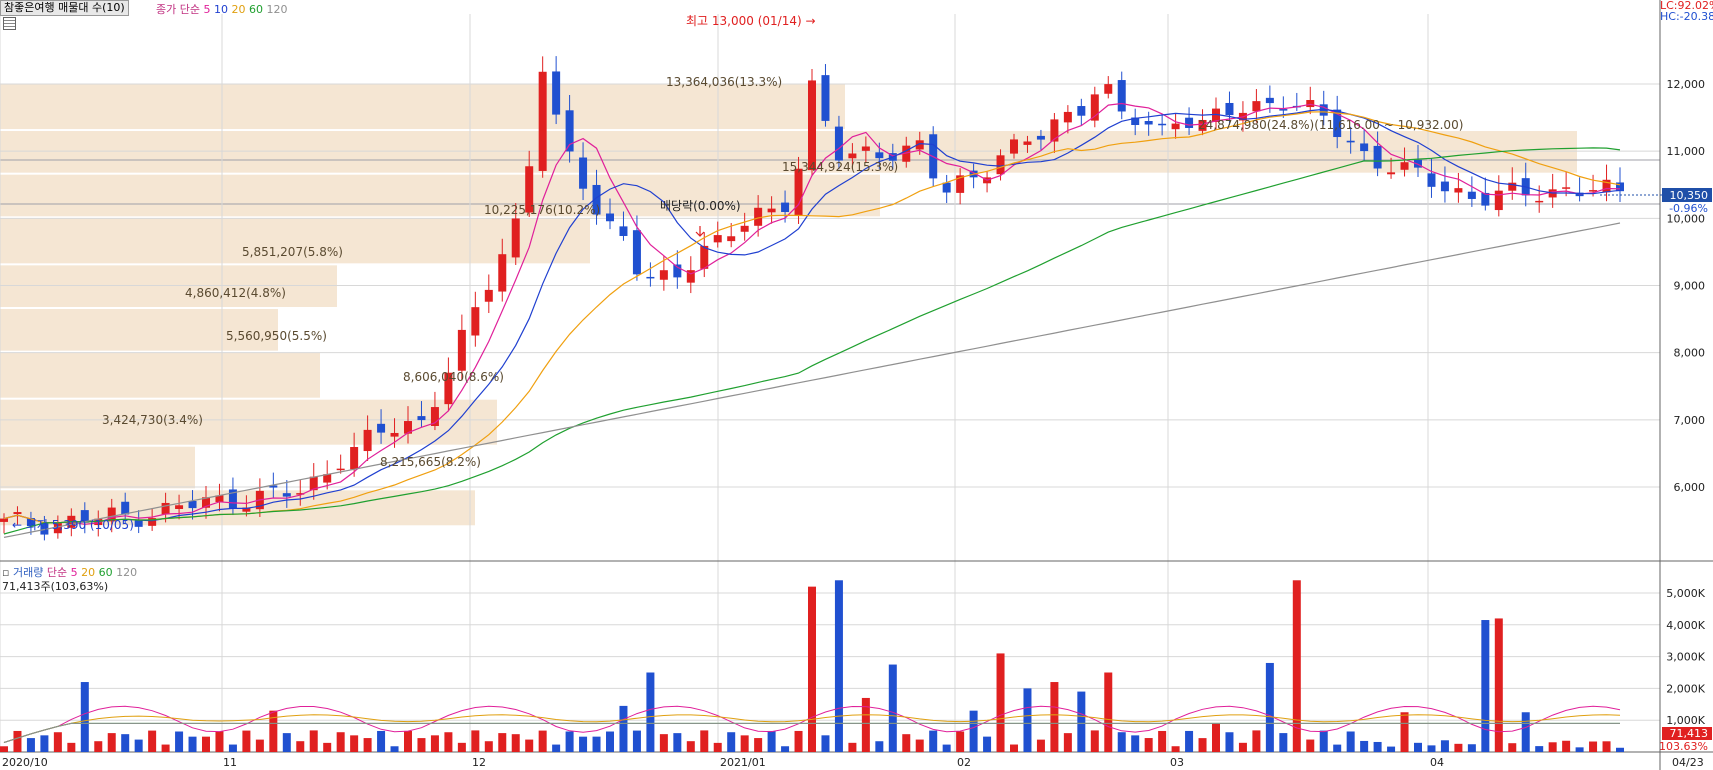 The width and height of the screenshot is (1713, 770). Describe the element at coordinates (1689, 733) in the screenshot. I see `volume-badge-value: 71,413` at that location.